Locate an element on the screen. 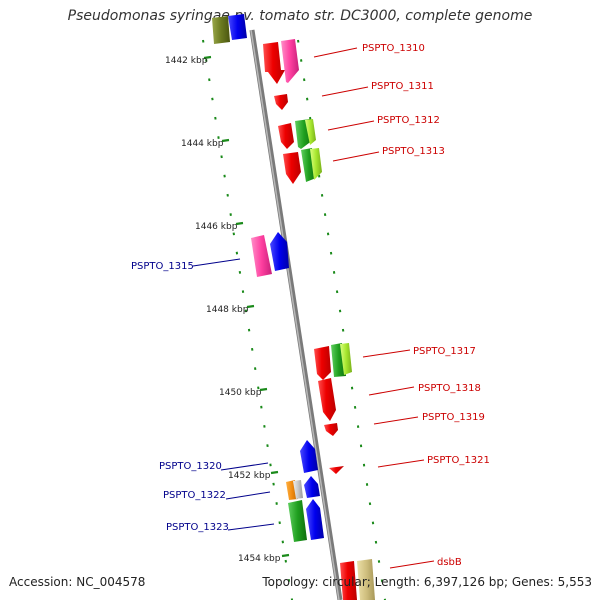 Image resolution: width=600 pixels, height=600 pixels. kbp-label: 1452 kbp is located at coordinates (249, 476).